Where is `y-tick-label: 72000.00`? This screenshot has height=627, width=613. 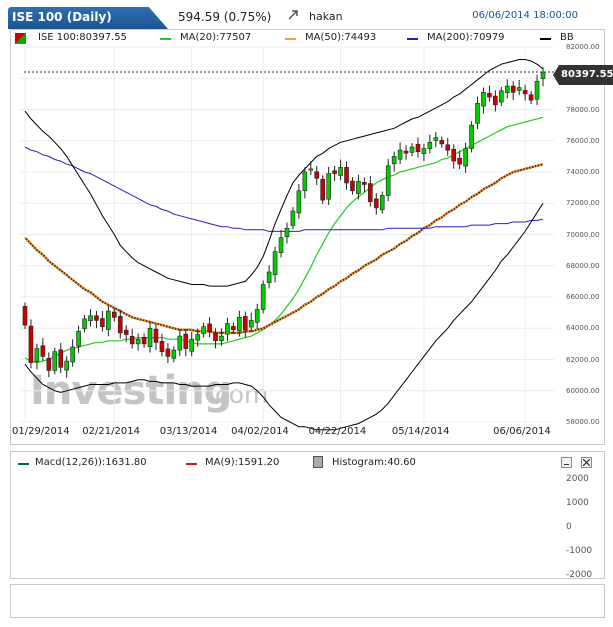
y-tick-label: 72000.00 is located at coordinates (583, 203).